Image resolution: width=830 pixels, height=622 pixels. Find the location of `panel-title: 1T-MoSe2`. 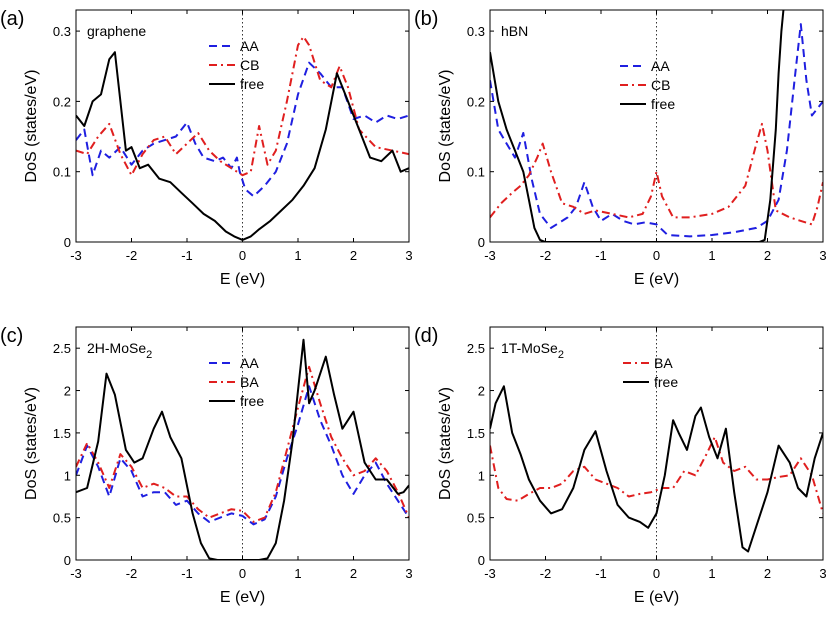

panel-title: 1T-MoSe2 is located at coordinates (532, 350).